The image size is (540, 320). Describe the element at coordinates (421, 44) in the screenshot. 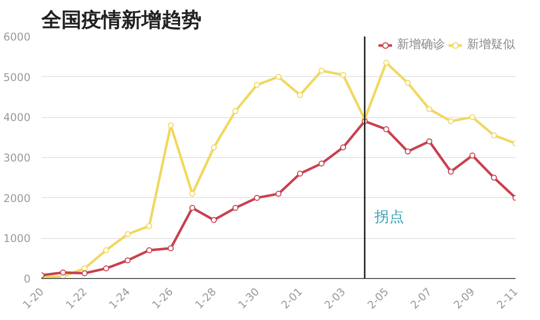

I see `legend-label: 新增确诊` at that location.